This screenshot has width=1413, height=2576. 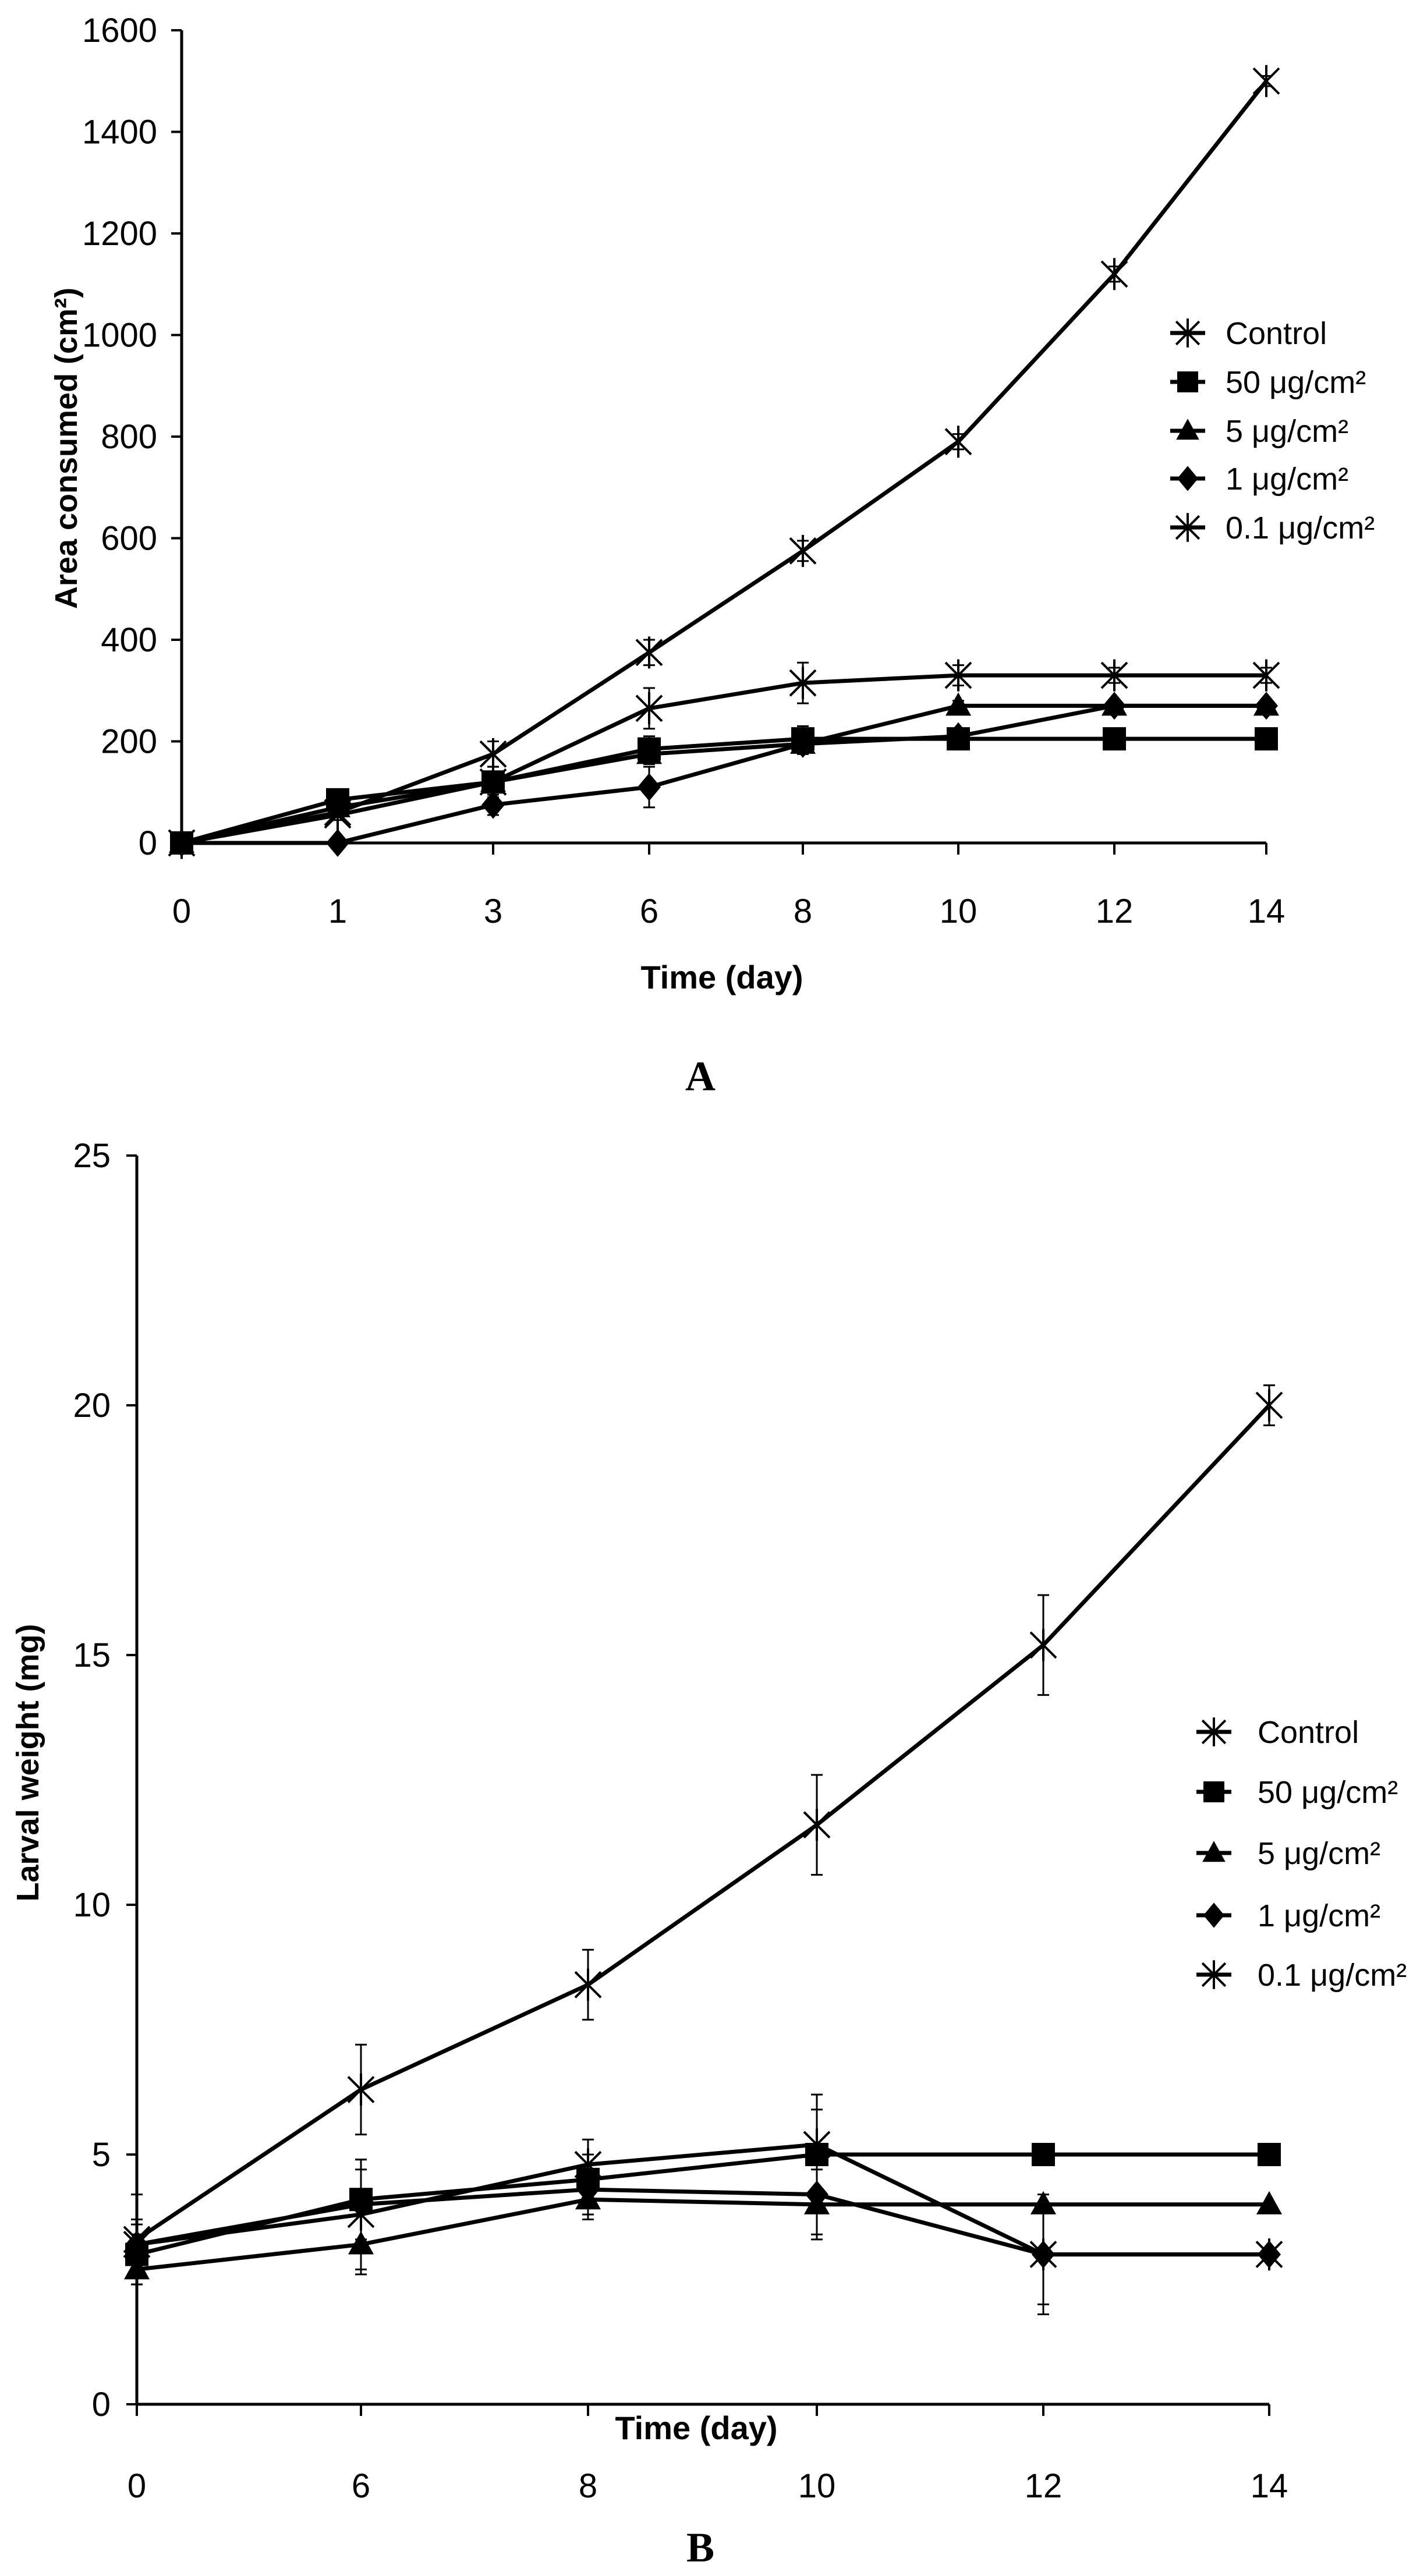 I want to click on chart-a-y-tick-label: 400, so click(x=129, y=640).